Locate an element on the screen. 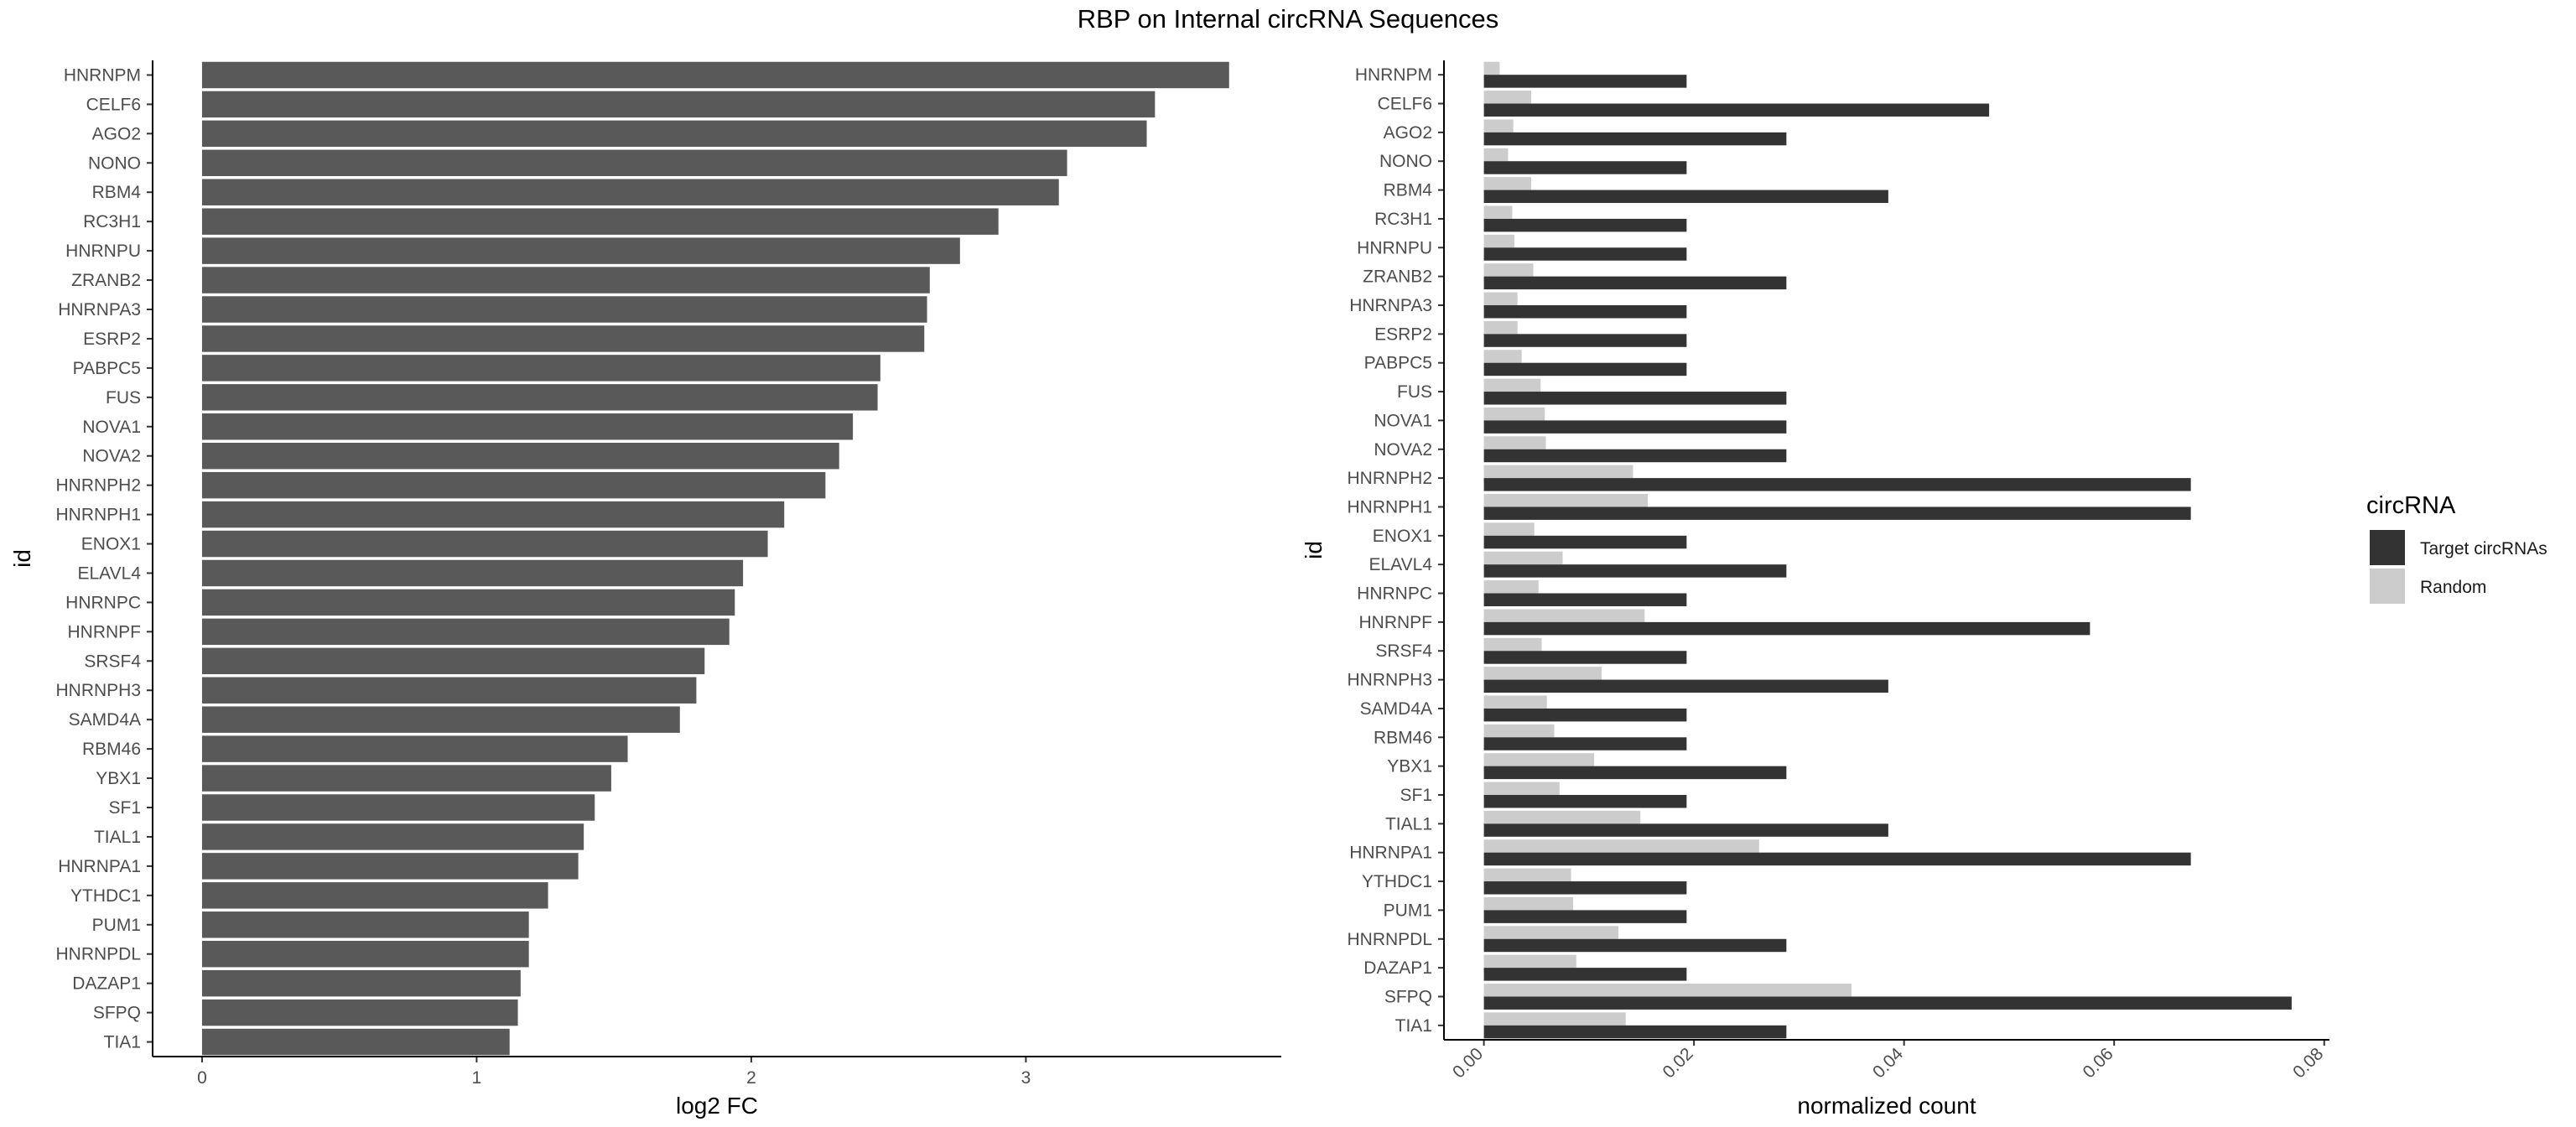  log2fc-bar-hnrnpc is located at coordinates (468, 602).